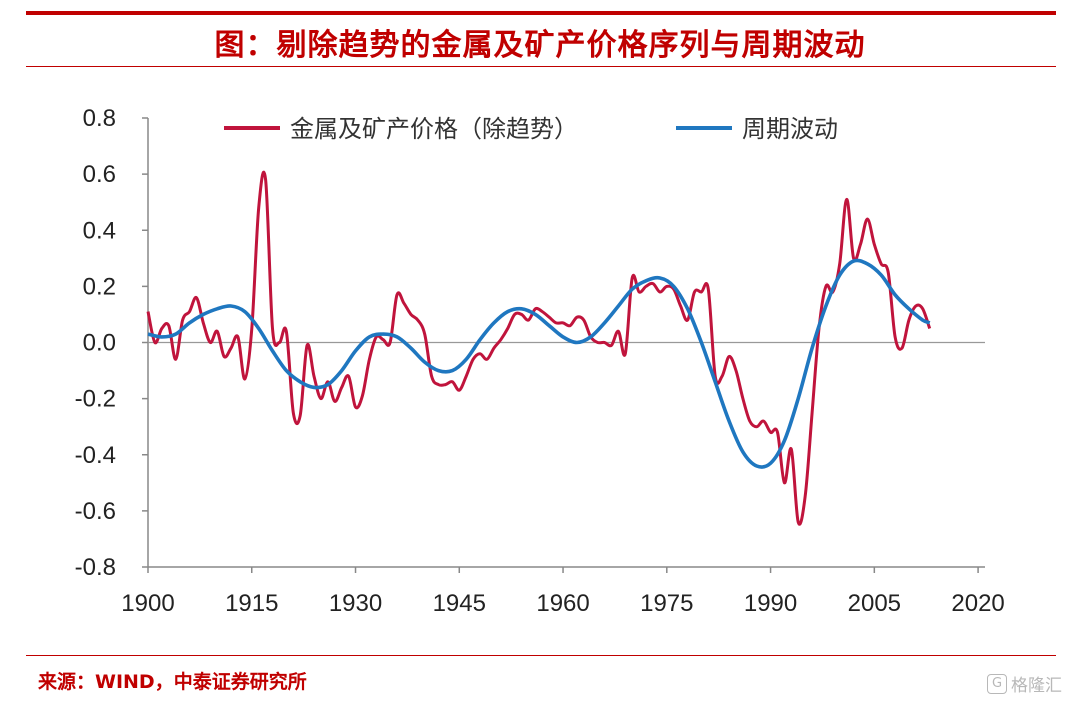  Describe the element at coordinates (997, 683) in the screenshot. I see `watermark-logo-icon: G` at that location.